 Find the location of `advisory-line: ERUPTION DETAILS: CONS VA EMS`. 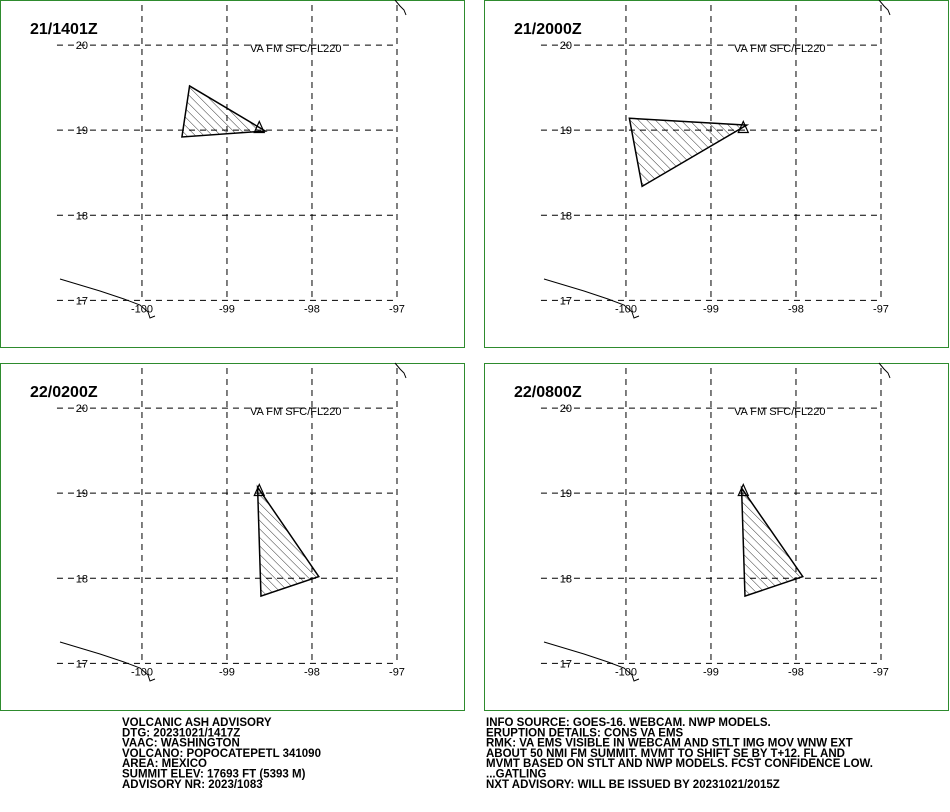

advisory-line: ERUPTION DETAILS: CONS VA EMS is located at coordinates (585, 733).